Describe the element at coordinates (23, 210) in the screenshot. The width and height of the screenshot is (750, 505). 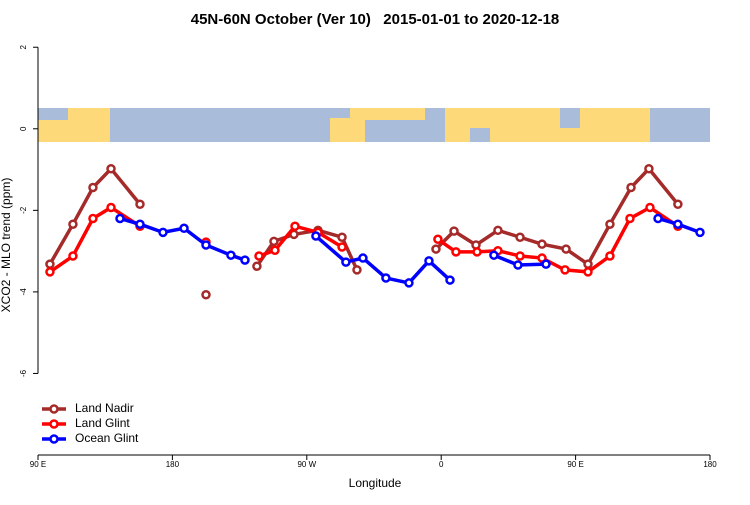
I see `y-tick-label: -2` at that location.